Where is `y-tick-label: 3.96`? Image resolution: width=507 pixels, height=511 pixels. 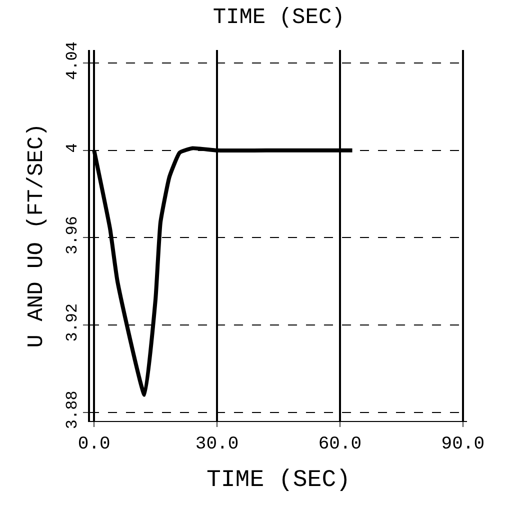 y-tick-label: 3.96 is located at coordinates (73, 235).